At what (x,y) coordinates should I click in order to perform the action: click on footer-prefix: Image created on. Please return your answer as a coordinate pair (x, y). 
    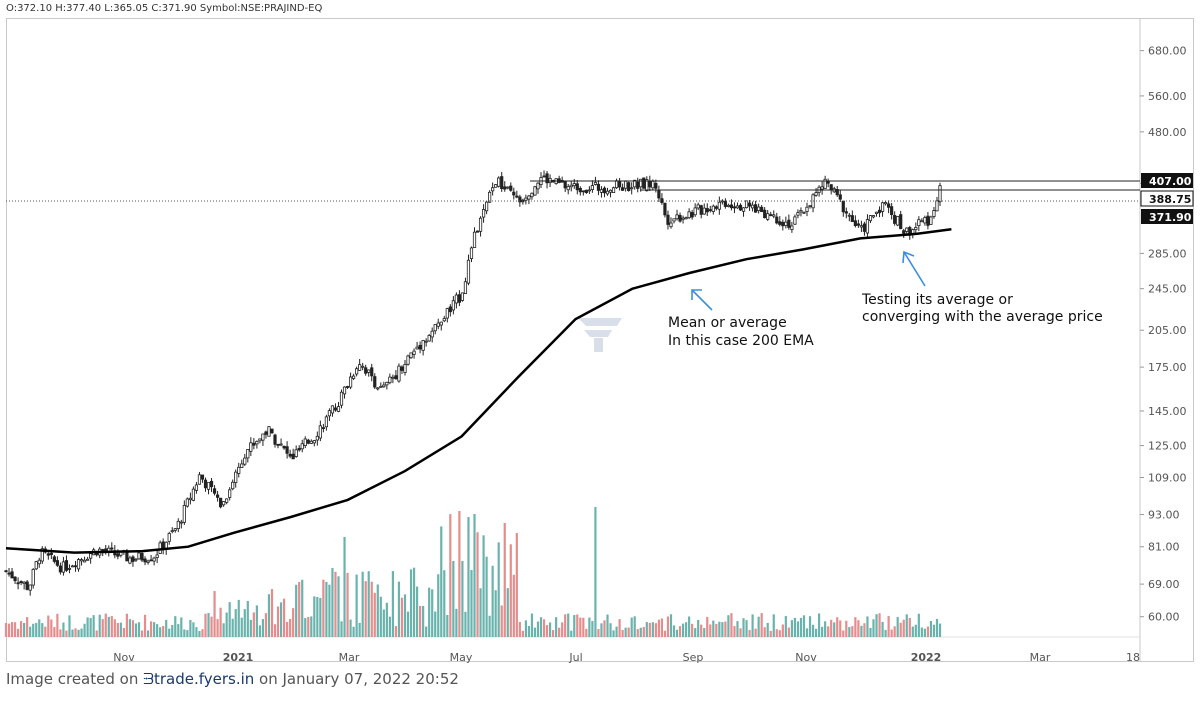
    Looking at the image, I should click on (75, 679).